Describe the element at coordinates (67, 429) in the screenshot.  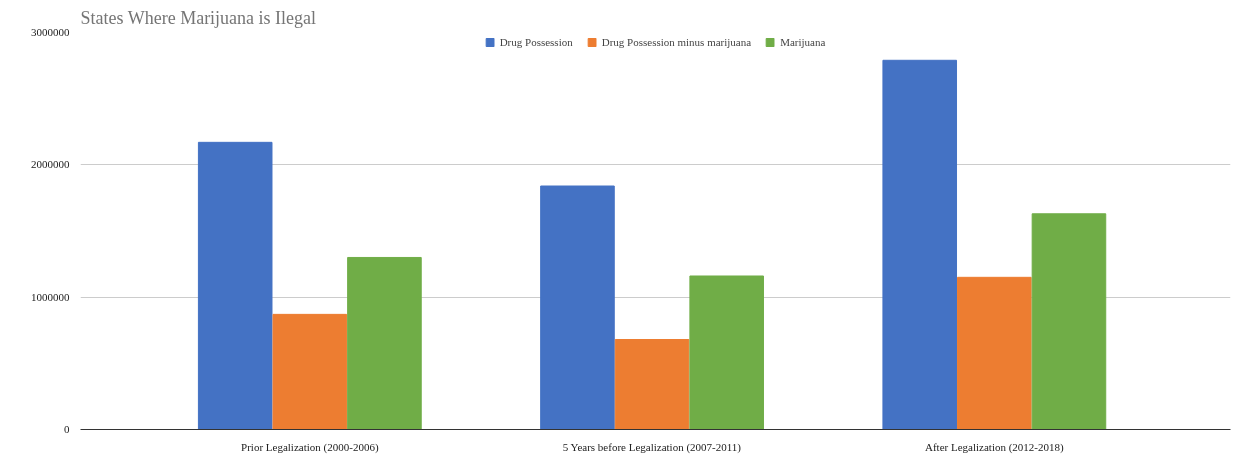
I see `y-tick-label: 0` at that location.